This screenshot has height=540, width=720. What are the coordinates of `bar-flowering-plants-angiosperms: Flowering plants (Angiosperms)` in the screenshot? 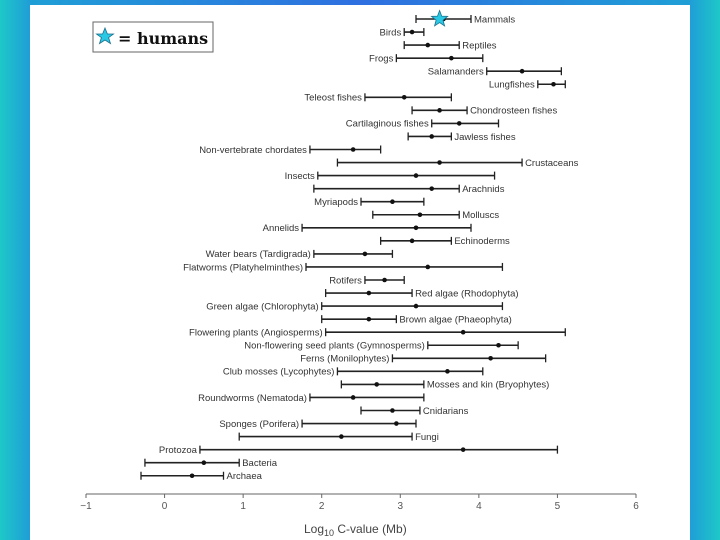 It's located at (377, 333).